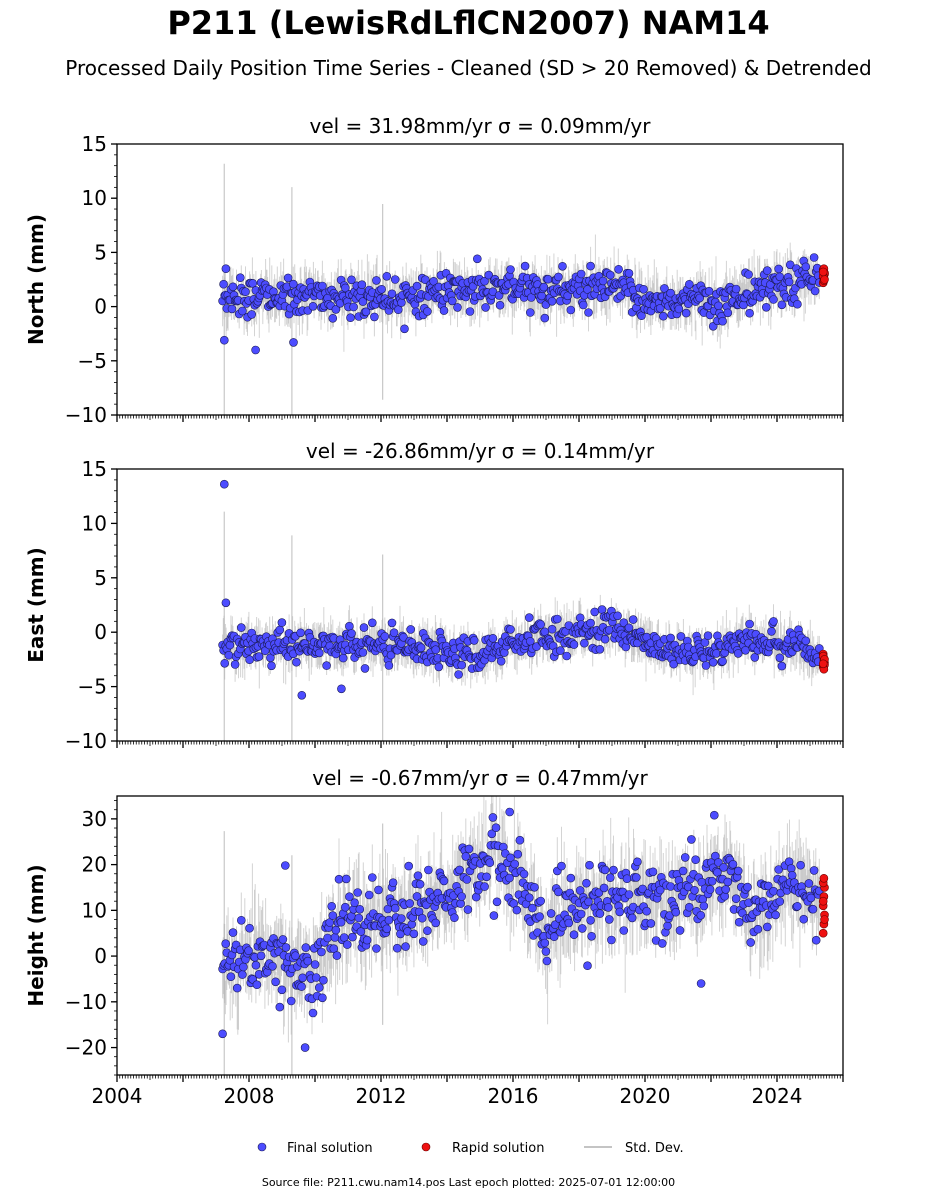 The width and height of the screenshot is (937, 1200). Describe the element at coordinates (94, 144) in the screenshot. I see `y-tick-label: 15` at that location.